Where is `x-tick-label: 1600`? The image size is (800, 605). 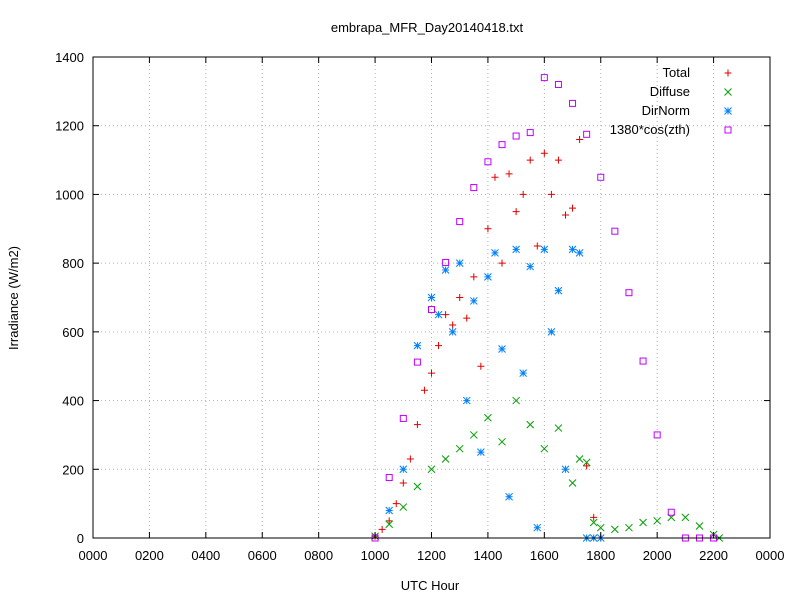 x-tick-label: 1600 is located at coordinates (544, 555).